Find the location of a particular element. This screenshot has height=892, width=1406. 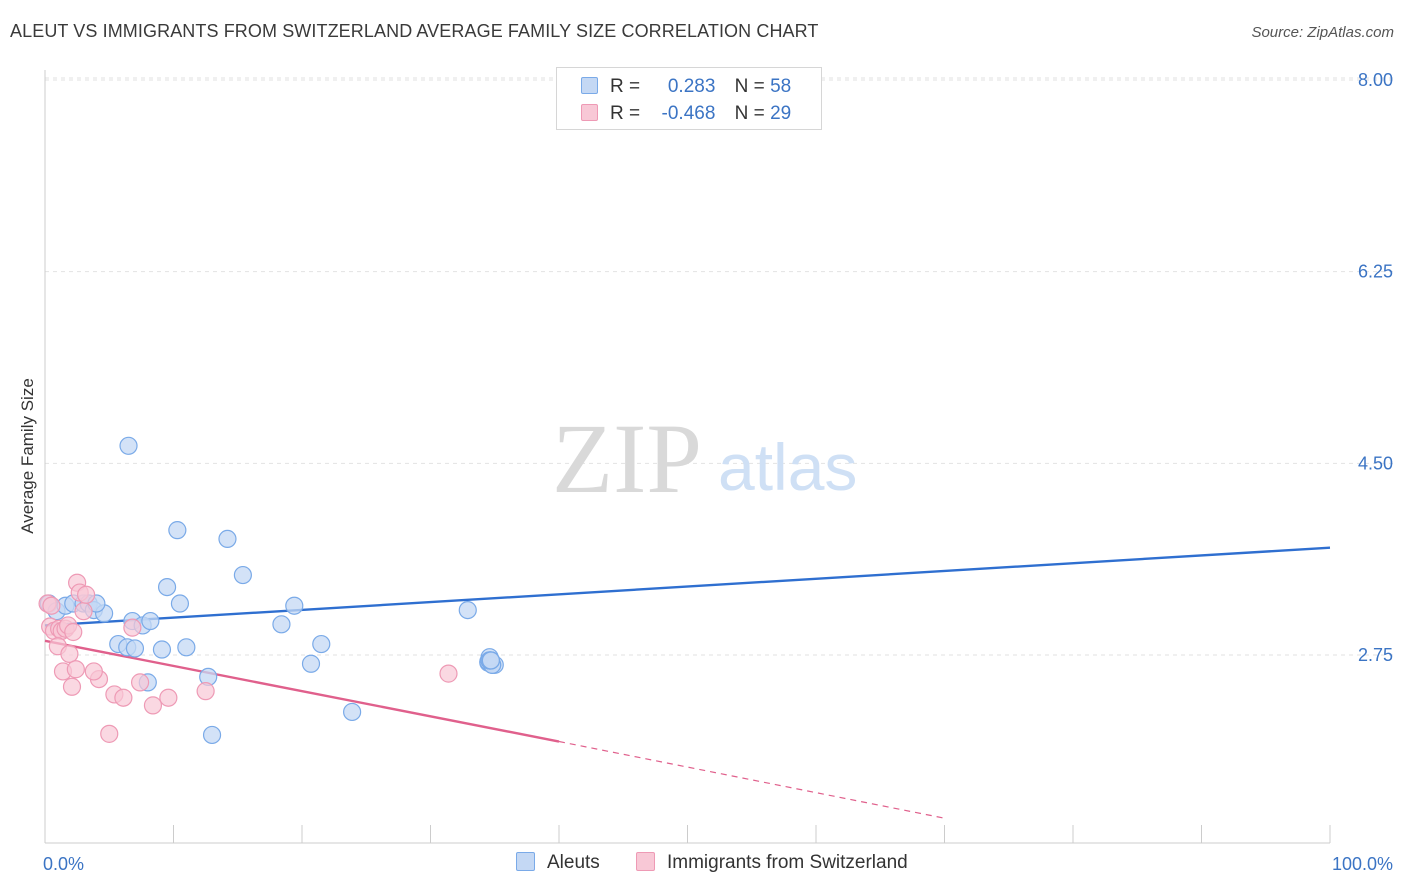

correlation-legend: R = 0.283 N = 58 R = -0.468 N = 29 is located at coordinates (689, 98).